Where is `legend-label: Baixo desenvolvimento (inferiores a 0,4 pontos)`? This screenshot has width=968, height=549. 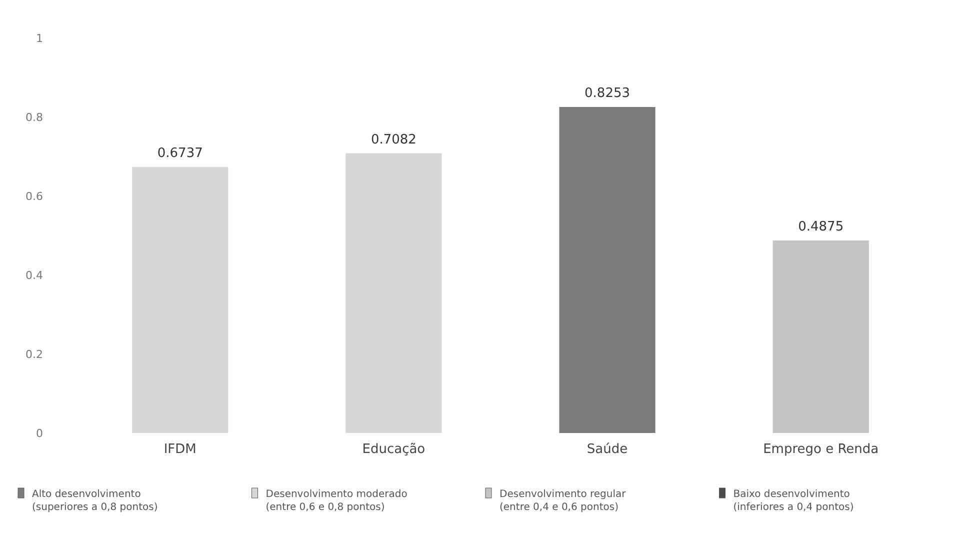 legend-label: Baixo desenvolvimento (inferiores a 0,4 pontos) is located at coordinates (793, 501).